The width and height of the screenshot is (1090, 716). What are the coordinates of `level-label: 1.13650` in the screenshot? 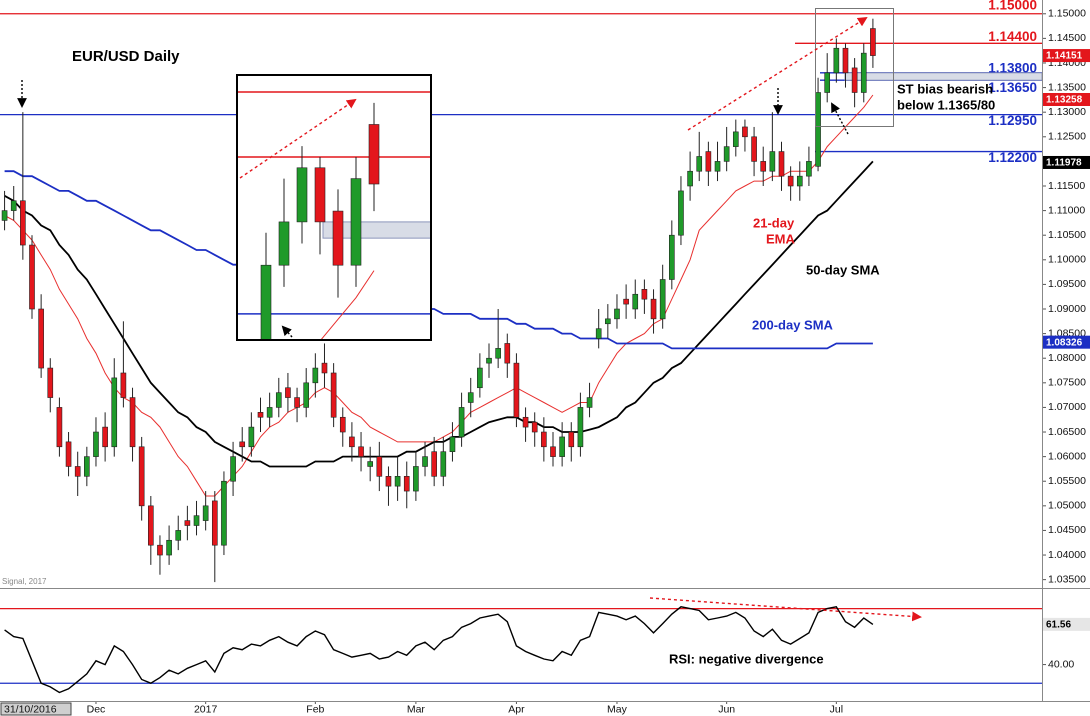 It's located at (1012, 87).